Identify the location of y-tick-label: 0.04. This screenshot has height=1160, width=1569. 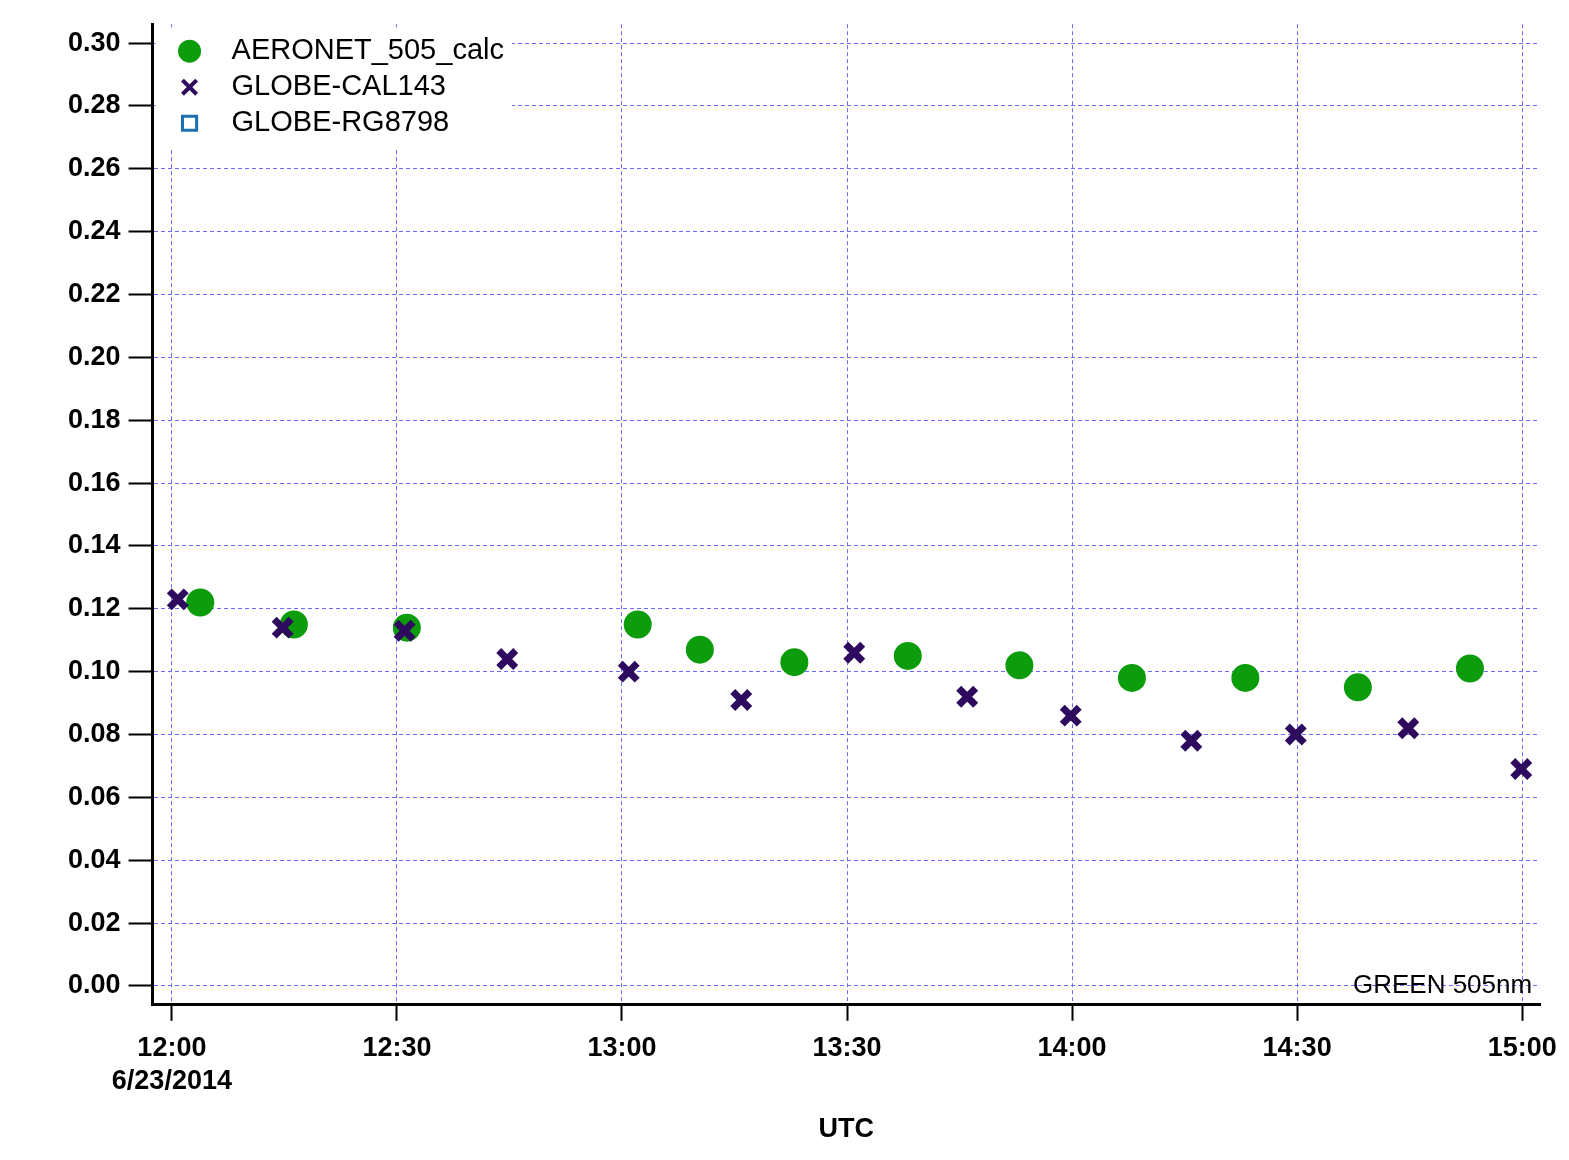
(94, 858).